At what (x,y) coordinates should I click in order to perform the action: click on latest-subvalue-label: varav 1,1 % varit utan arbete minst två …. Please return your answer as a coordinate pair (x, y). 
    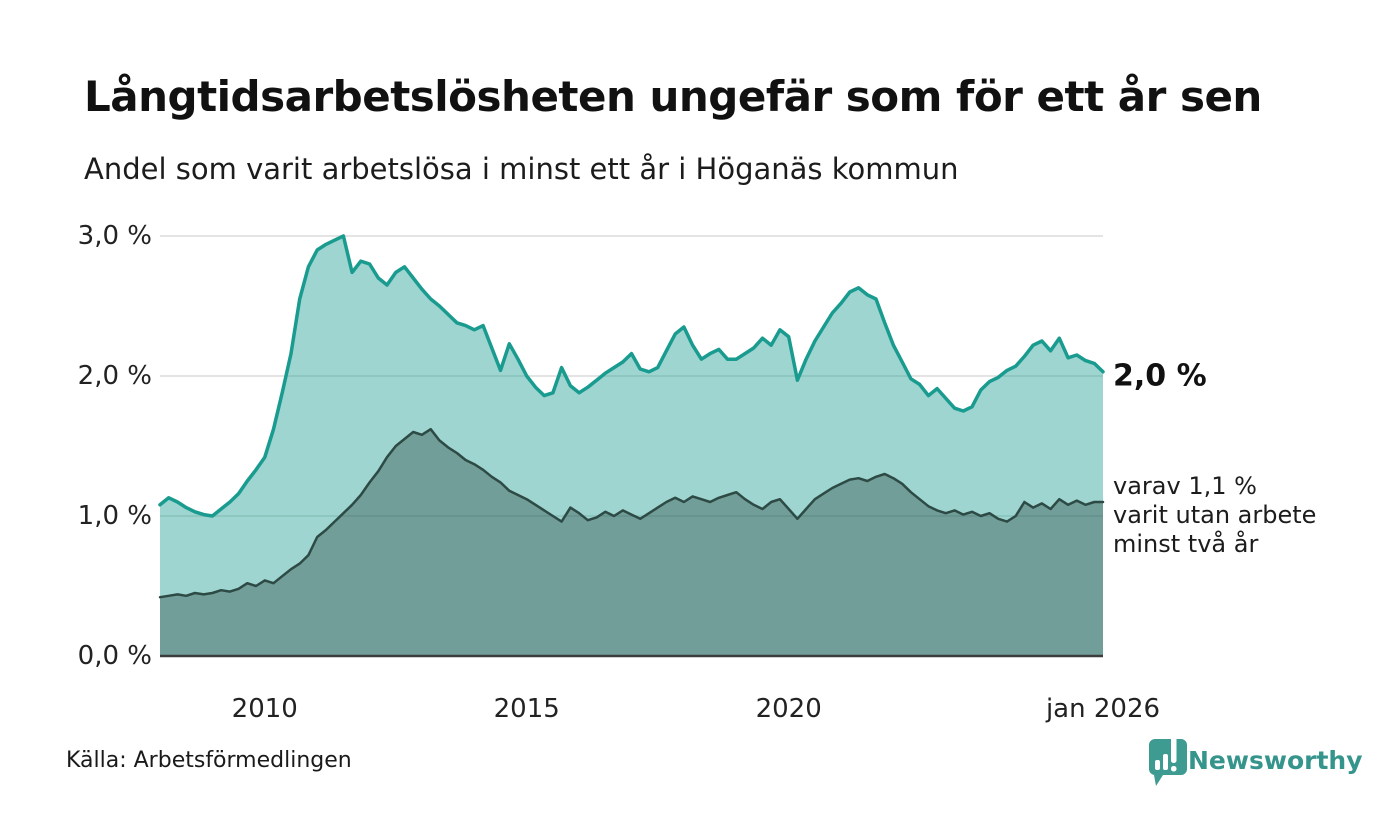
    Looking at the image, I should click on (1214, 515).